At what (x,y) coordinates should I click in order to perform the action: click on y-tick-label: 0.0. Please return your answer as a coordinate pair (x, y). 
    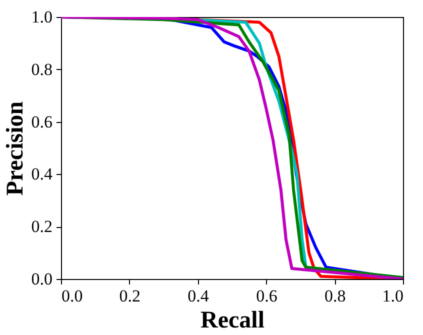
    Looking at the image, I should click on (41, 279).